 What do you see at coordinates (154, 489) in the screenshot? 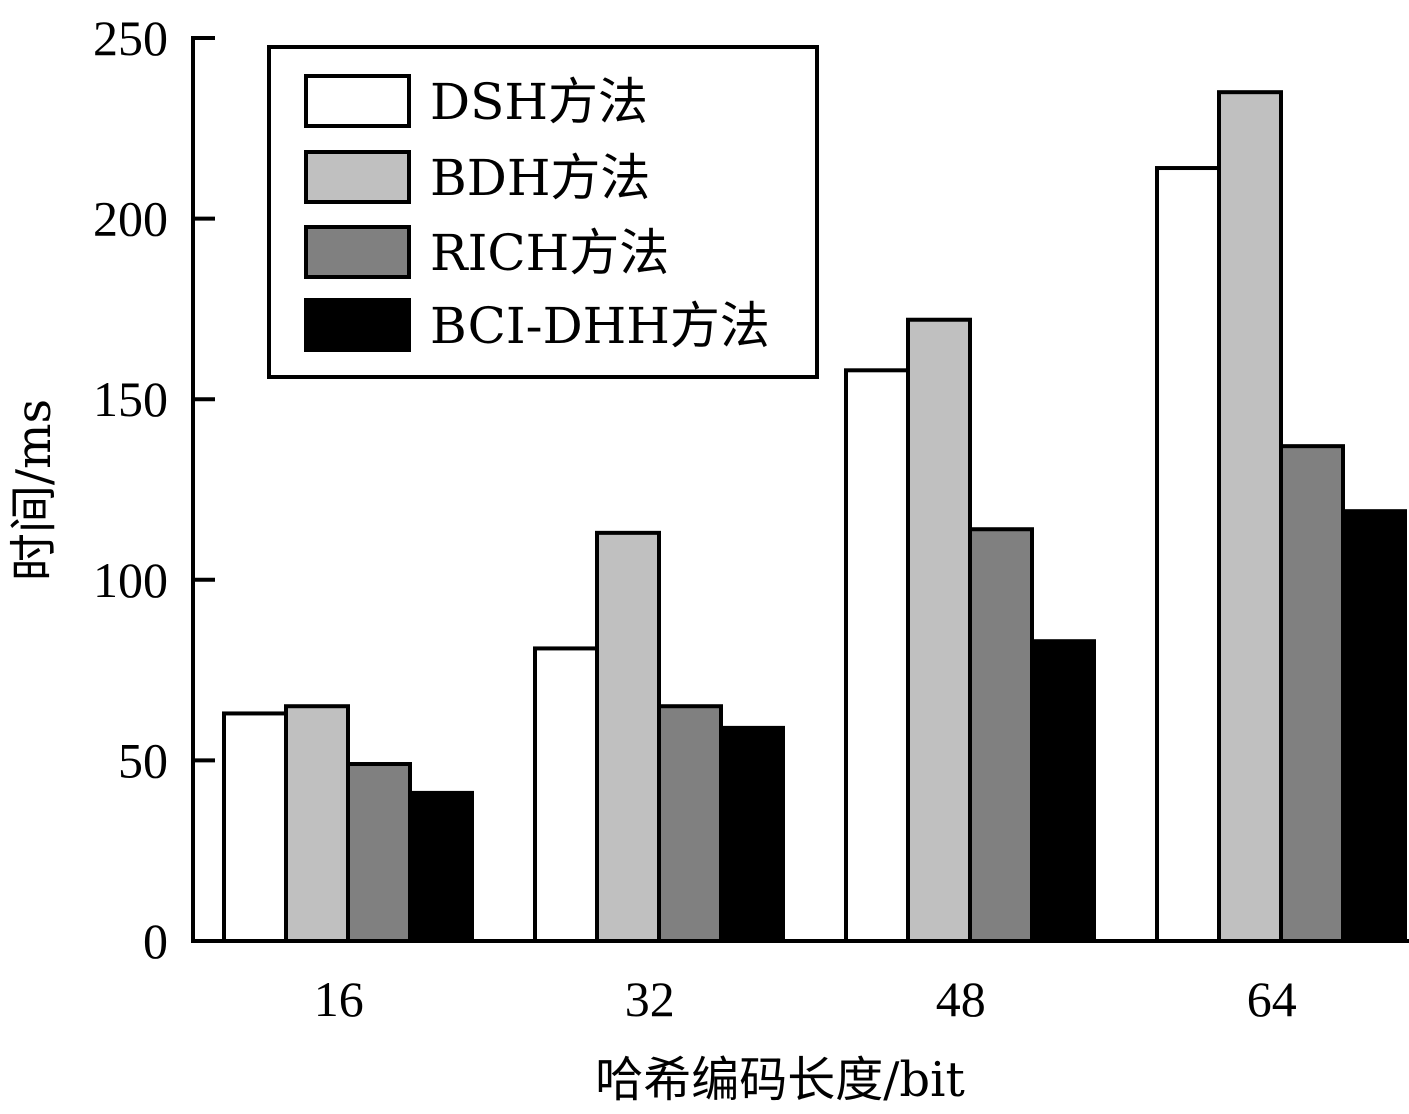
I see `y-axis-ticks: 0 50 100 150 200 250` at bounding box center [154, 489].